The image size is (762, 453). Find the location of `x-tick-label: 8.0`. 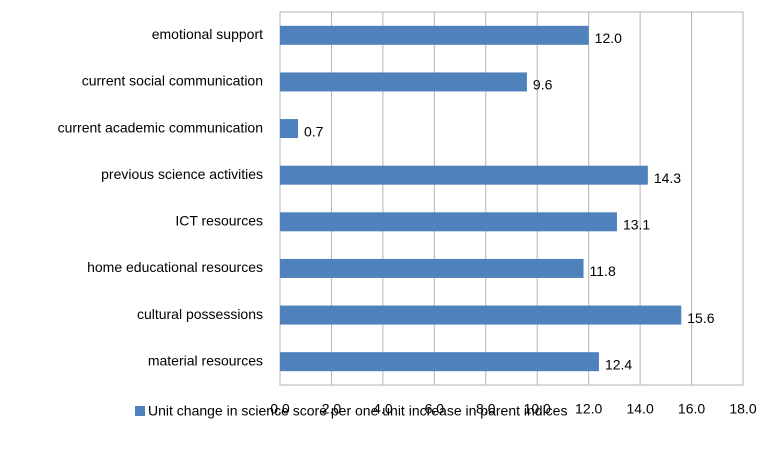

x-tick-label: 8.0 is located at coordinates (486, 409).